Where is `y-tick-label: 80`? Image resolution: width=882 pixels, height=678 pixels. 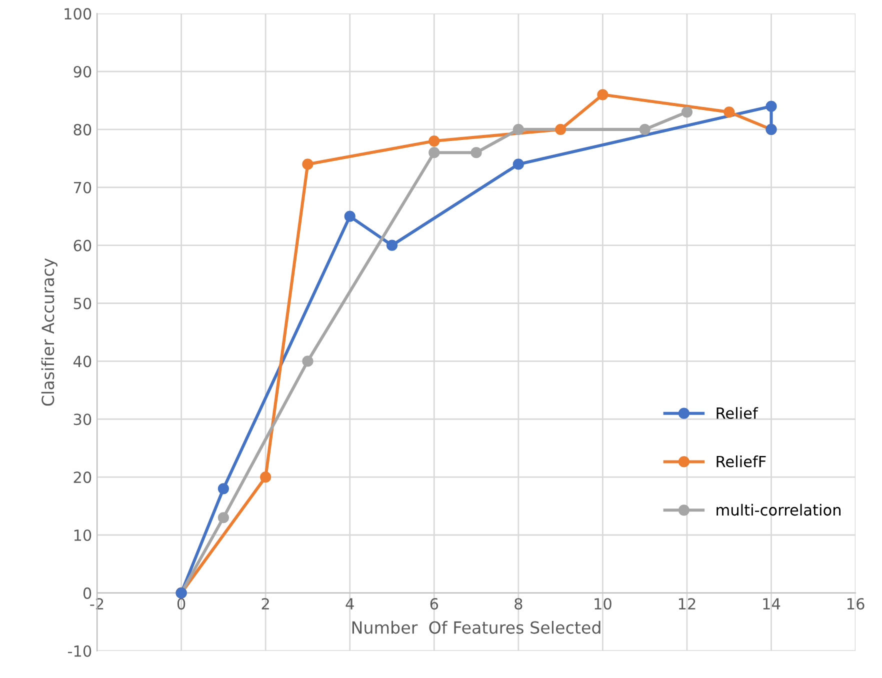
y-tick-label: 80 is located at coordinates (83, 130).